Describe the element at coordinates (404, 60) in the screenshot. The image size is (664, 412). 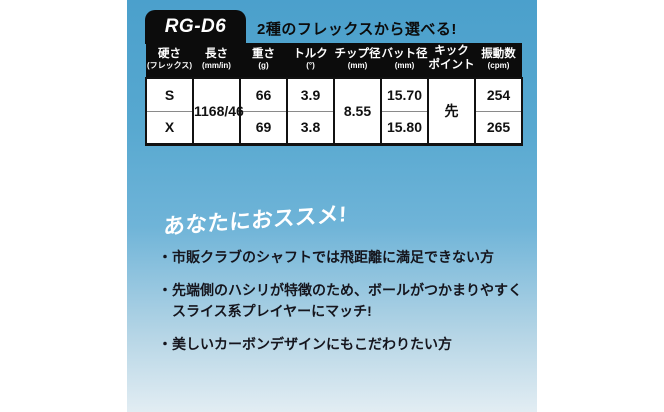
I see `col-header-butt-diameter: バット径 (mm)` at that location.